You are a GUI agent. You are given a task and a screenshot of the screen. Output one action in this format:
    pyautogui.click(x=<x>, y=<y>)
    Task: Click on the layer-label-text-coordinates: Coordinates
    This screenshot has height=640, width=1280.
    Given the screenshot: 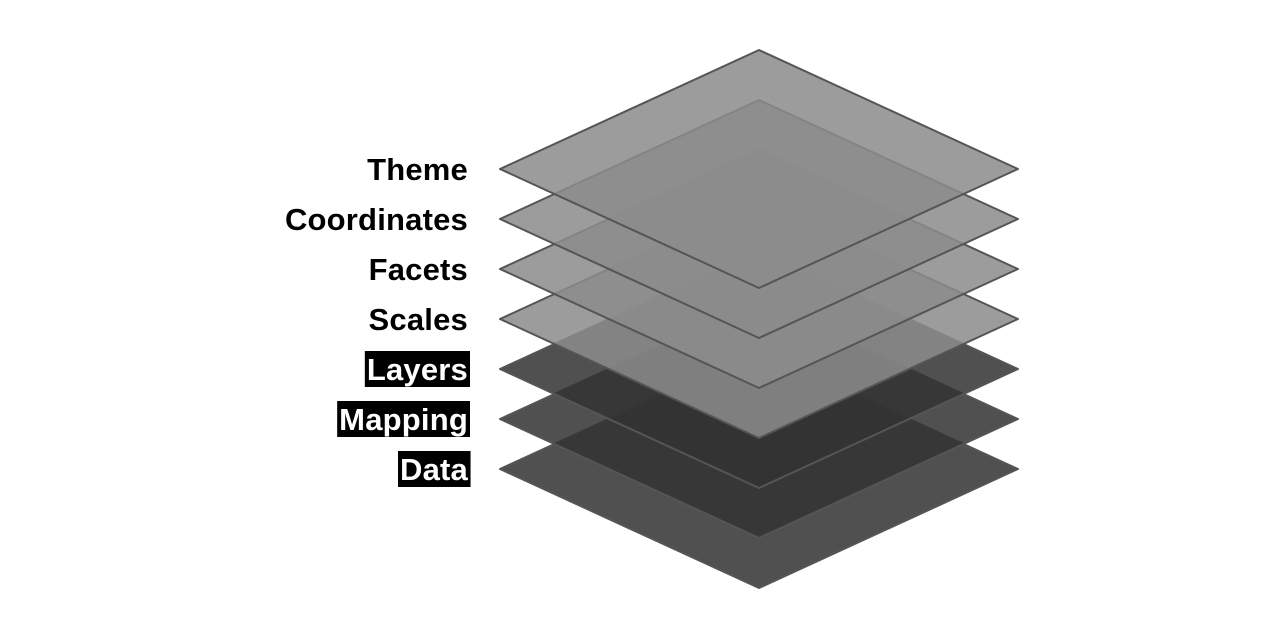 What is the action you would take?
    pyautogui.click(x=376, y=219)
    